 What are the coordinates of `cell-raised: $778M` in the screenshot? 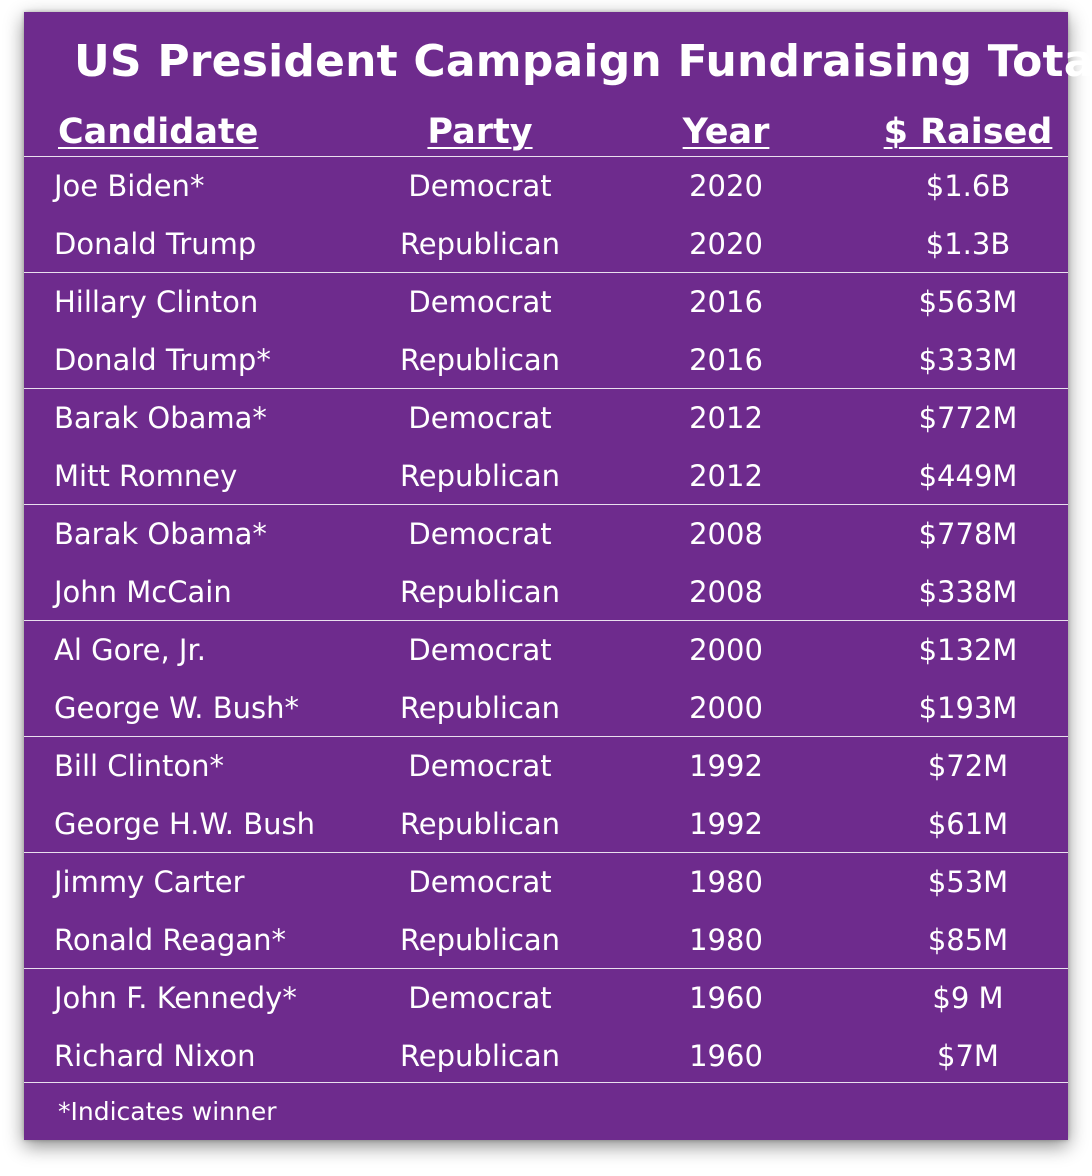 It's located at (968, 534).